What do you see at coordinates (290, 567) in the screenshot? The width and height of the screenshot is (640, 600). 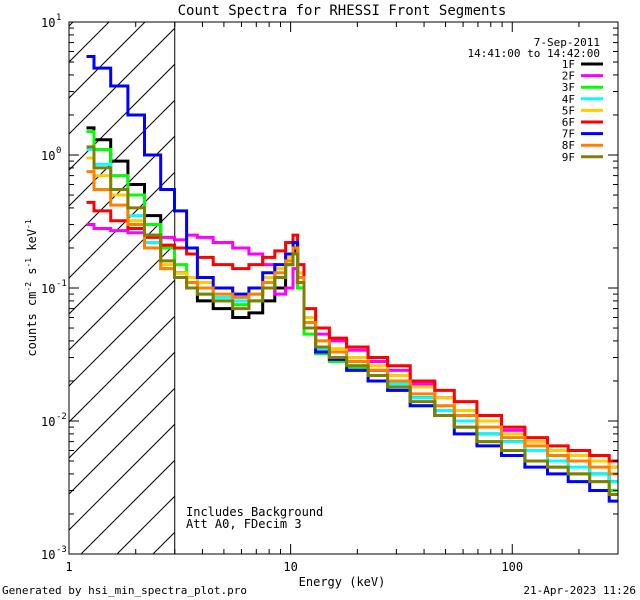 I see `x-tick-label: 10` at bounding box center [290, 567].